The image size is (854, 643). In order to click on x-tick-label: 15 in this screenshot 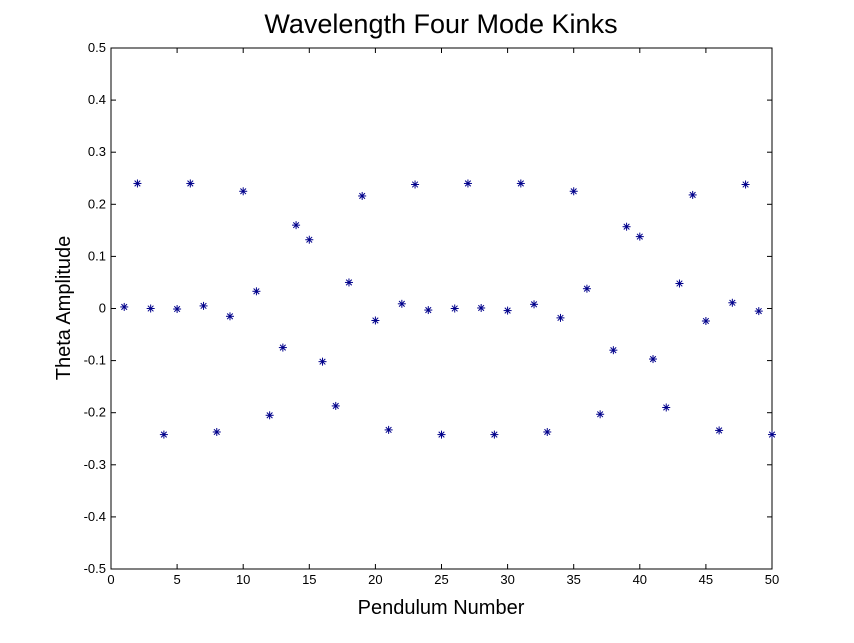, I will do `click(309, 579)`.